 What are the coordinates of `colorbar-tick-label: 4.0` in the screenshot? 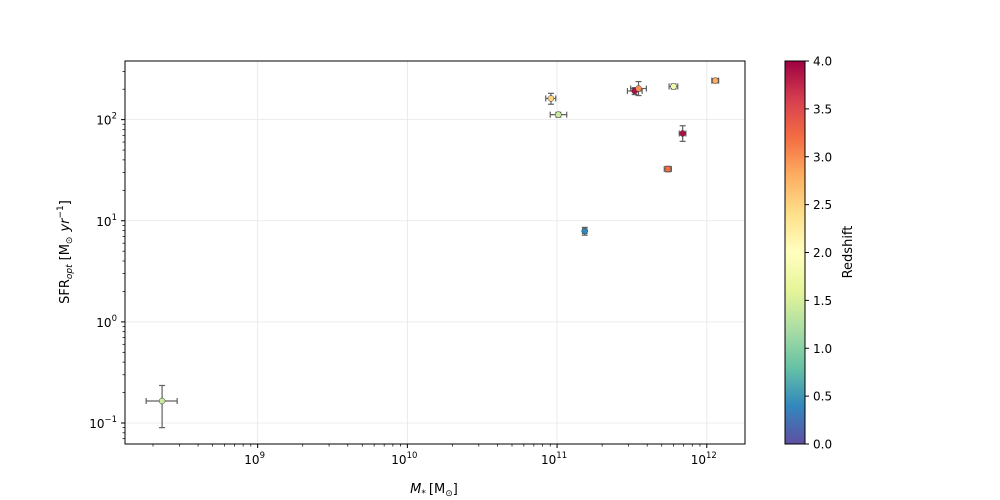 It's located at (822, 62).